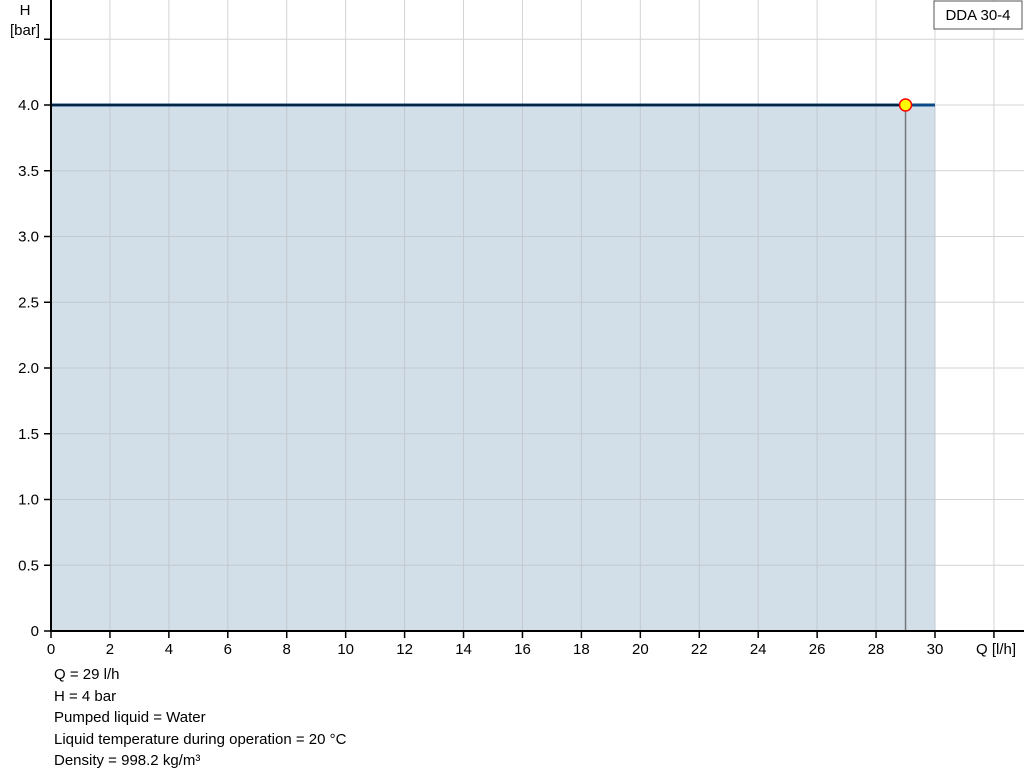 The image size is (1024, 781). I want to click on legend-box, so click(978, 15).